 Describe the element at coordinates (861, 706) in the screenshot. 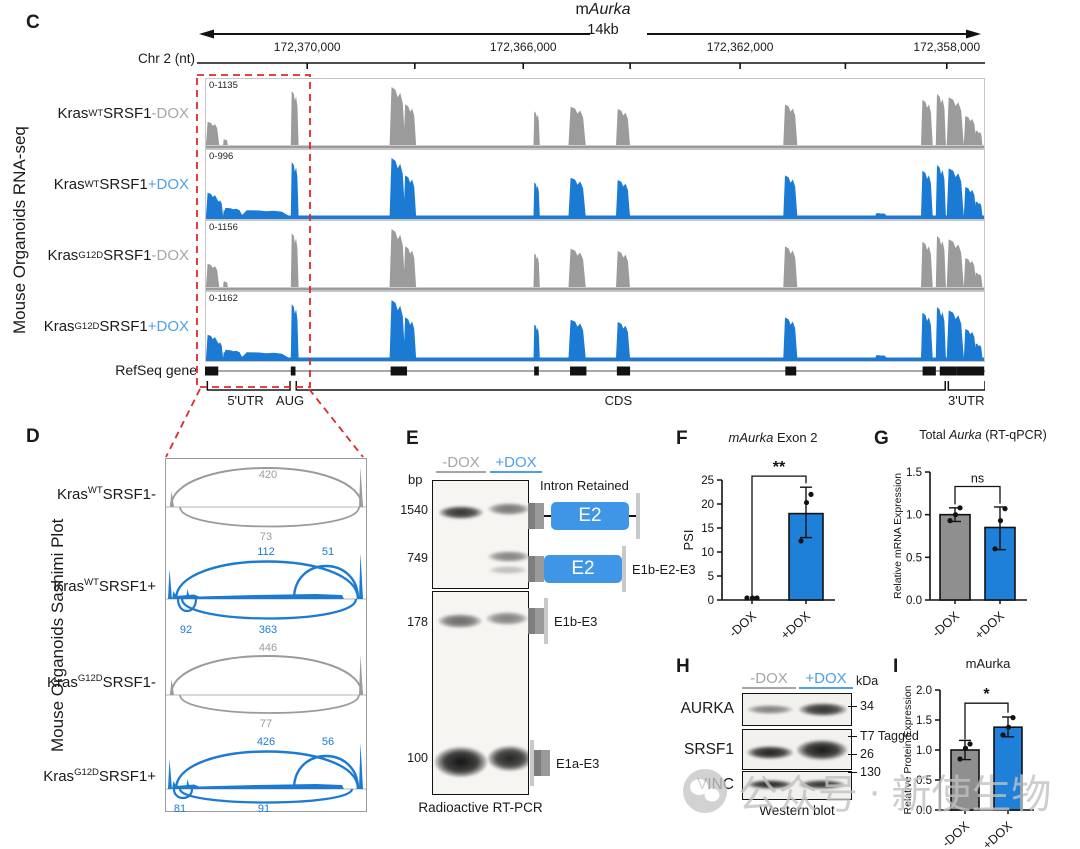

I see `wb-marker-label: 34` at that location.